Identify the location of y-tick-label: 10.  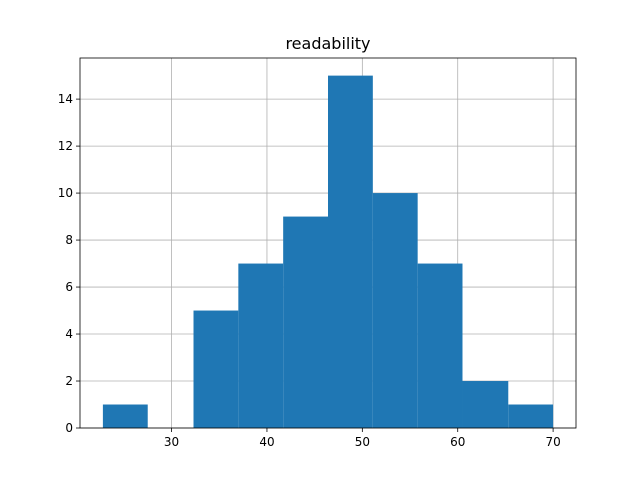
(65, 193).